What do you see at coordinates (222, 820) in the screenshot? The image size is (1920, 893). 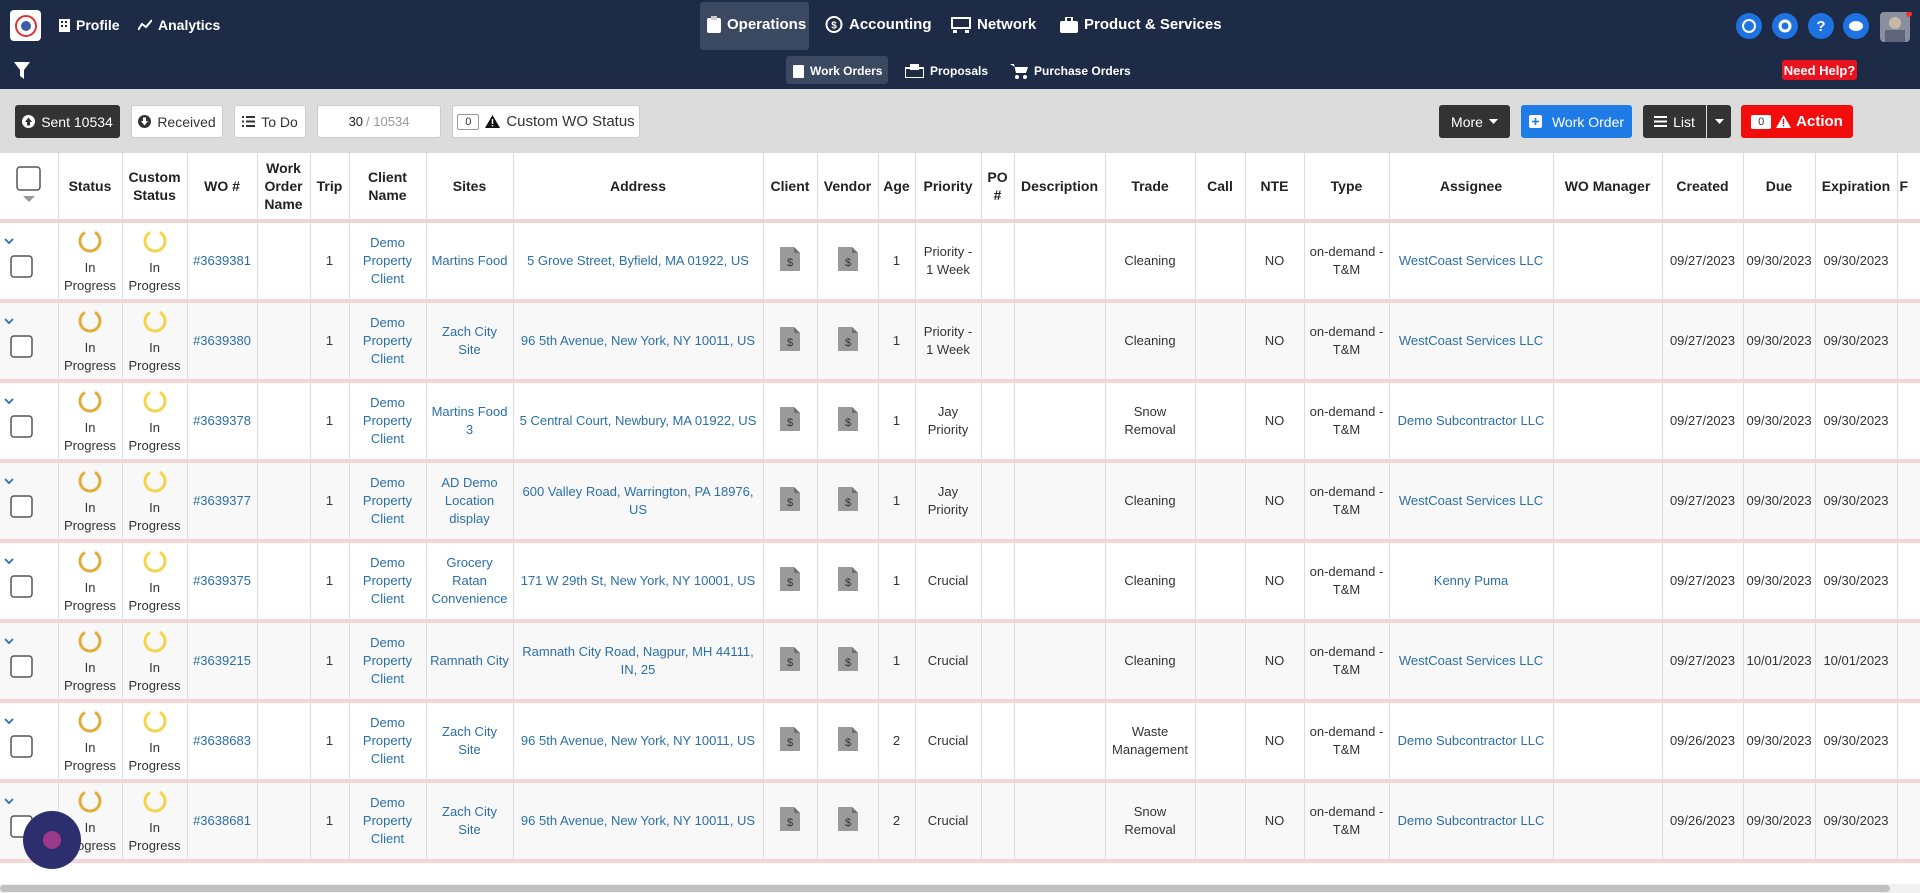 I see `cell-link: #3638681` at bounding box center [222, 820].